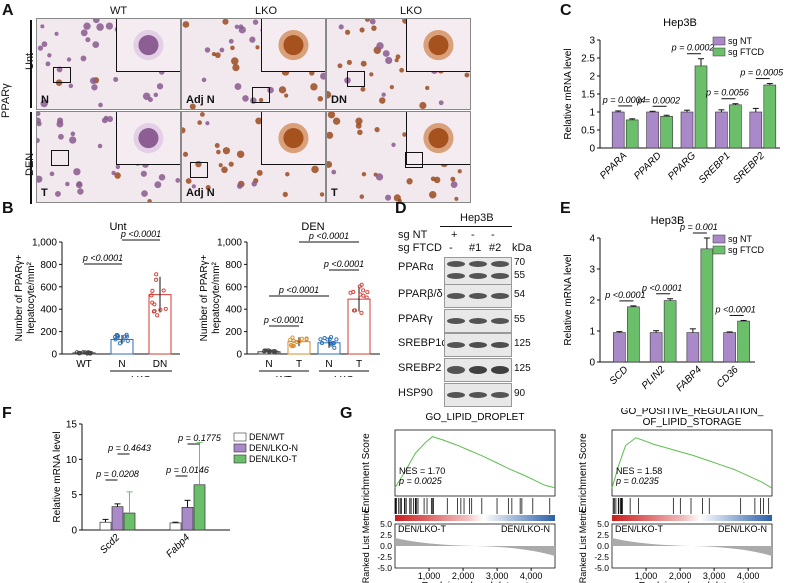 This screenshot has height=583, width=787. Describe the element at coordinates (60, 158) in the screenshot. I see `zoom-box-marker` at that location.